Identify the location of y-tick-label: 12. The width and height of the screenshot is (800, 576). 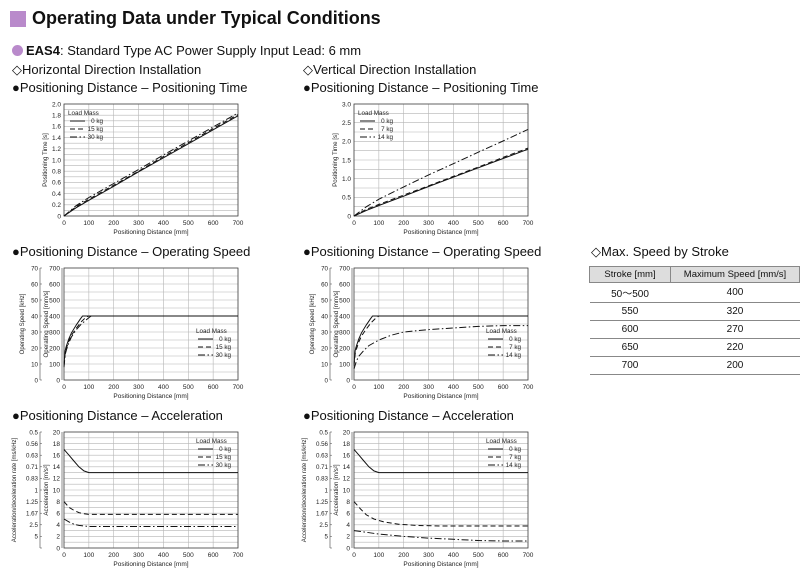
(57, 479).